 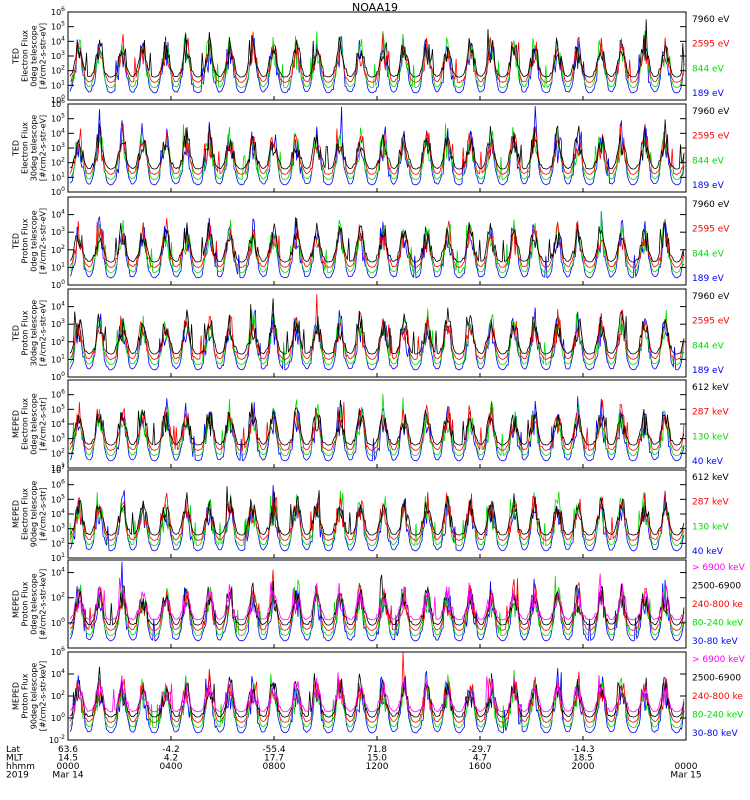 What do you see at coordinates (171, 759) in the screenshot?
I see `xtick-label: 4.2` at bounding box center [171, 759].